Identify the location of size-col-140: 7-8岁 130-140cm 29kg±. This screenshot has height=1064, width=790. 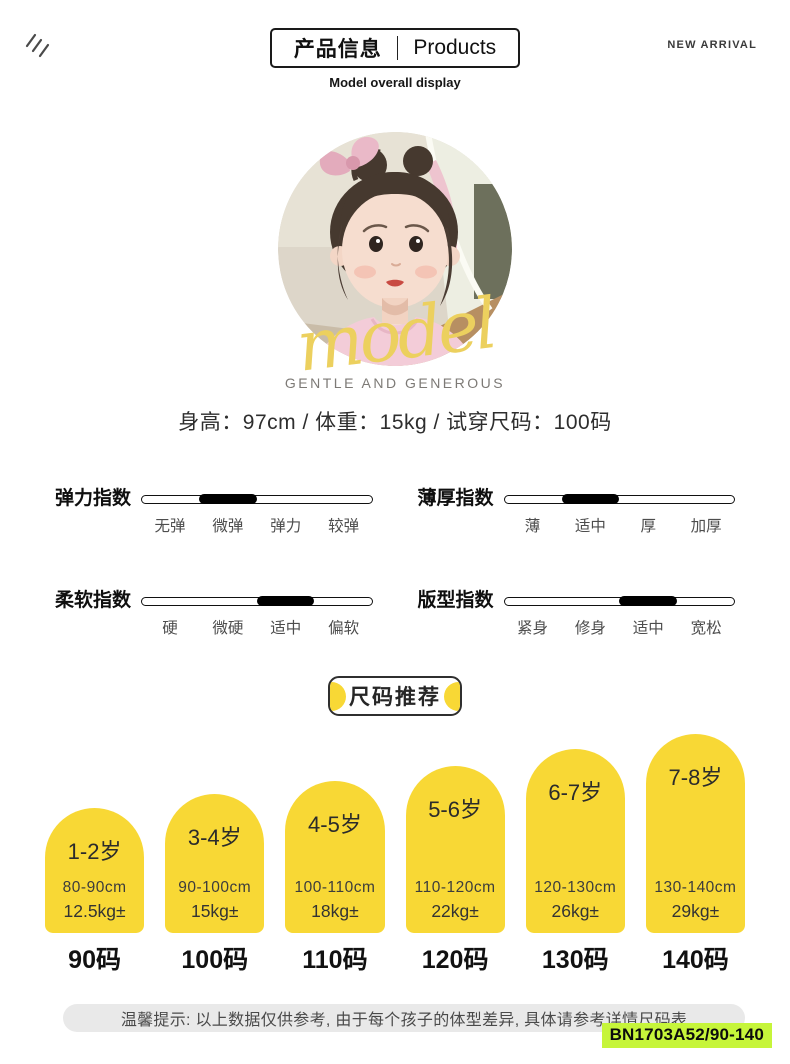
(695, 833).